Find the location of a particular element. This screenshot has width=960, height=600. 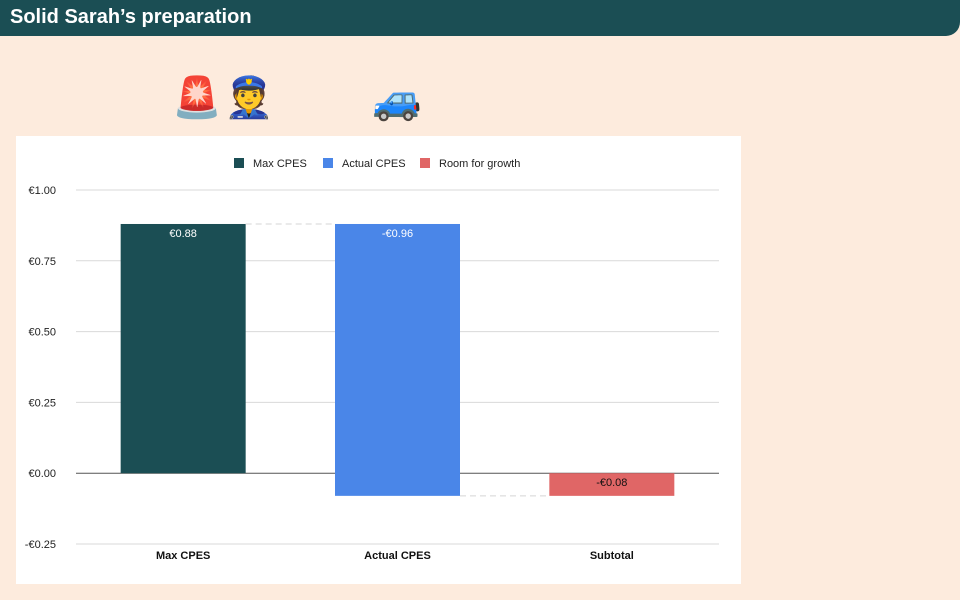

data-label: -€0.96 is located at coordinates (397, 234).